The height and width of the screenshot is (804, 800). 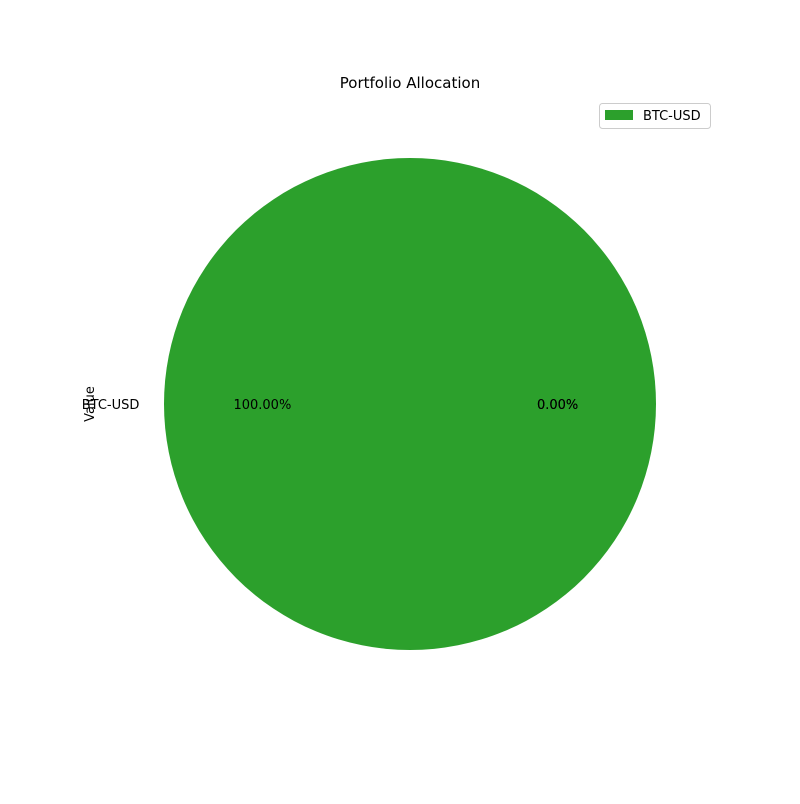 What do you see at coordinates (672, 116) in the screenshot?
I see `legend-label-btc-usd: BTC-USD` at bounding box center [672, 116].